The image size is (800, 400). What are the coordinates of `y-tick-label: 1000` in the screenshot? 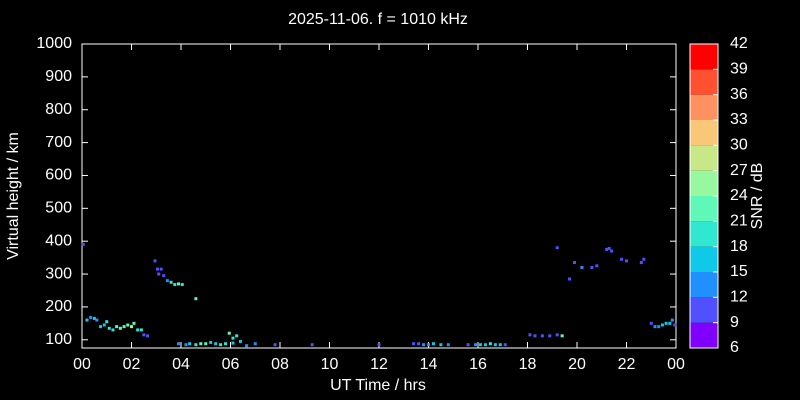 It's located at (54, 43).